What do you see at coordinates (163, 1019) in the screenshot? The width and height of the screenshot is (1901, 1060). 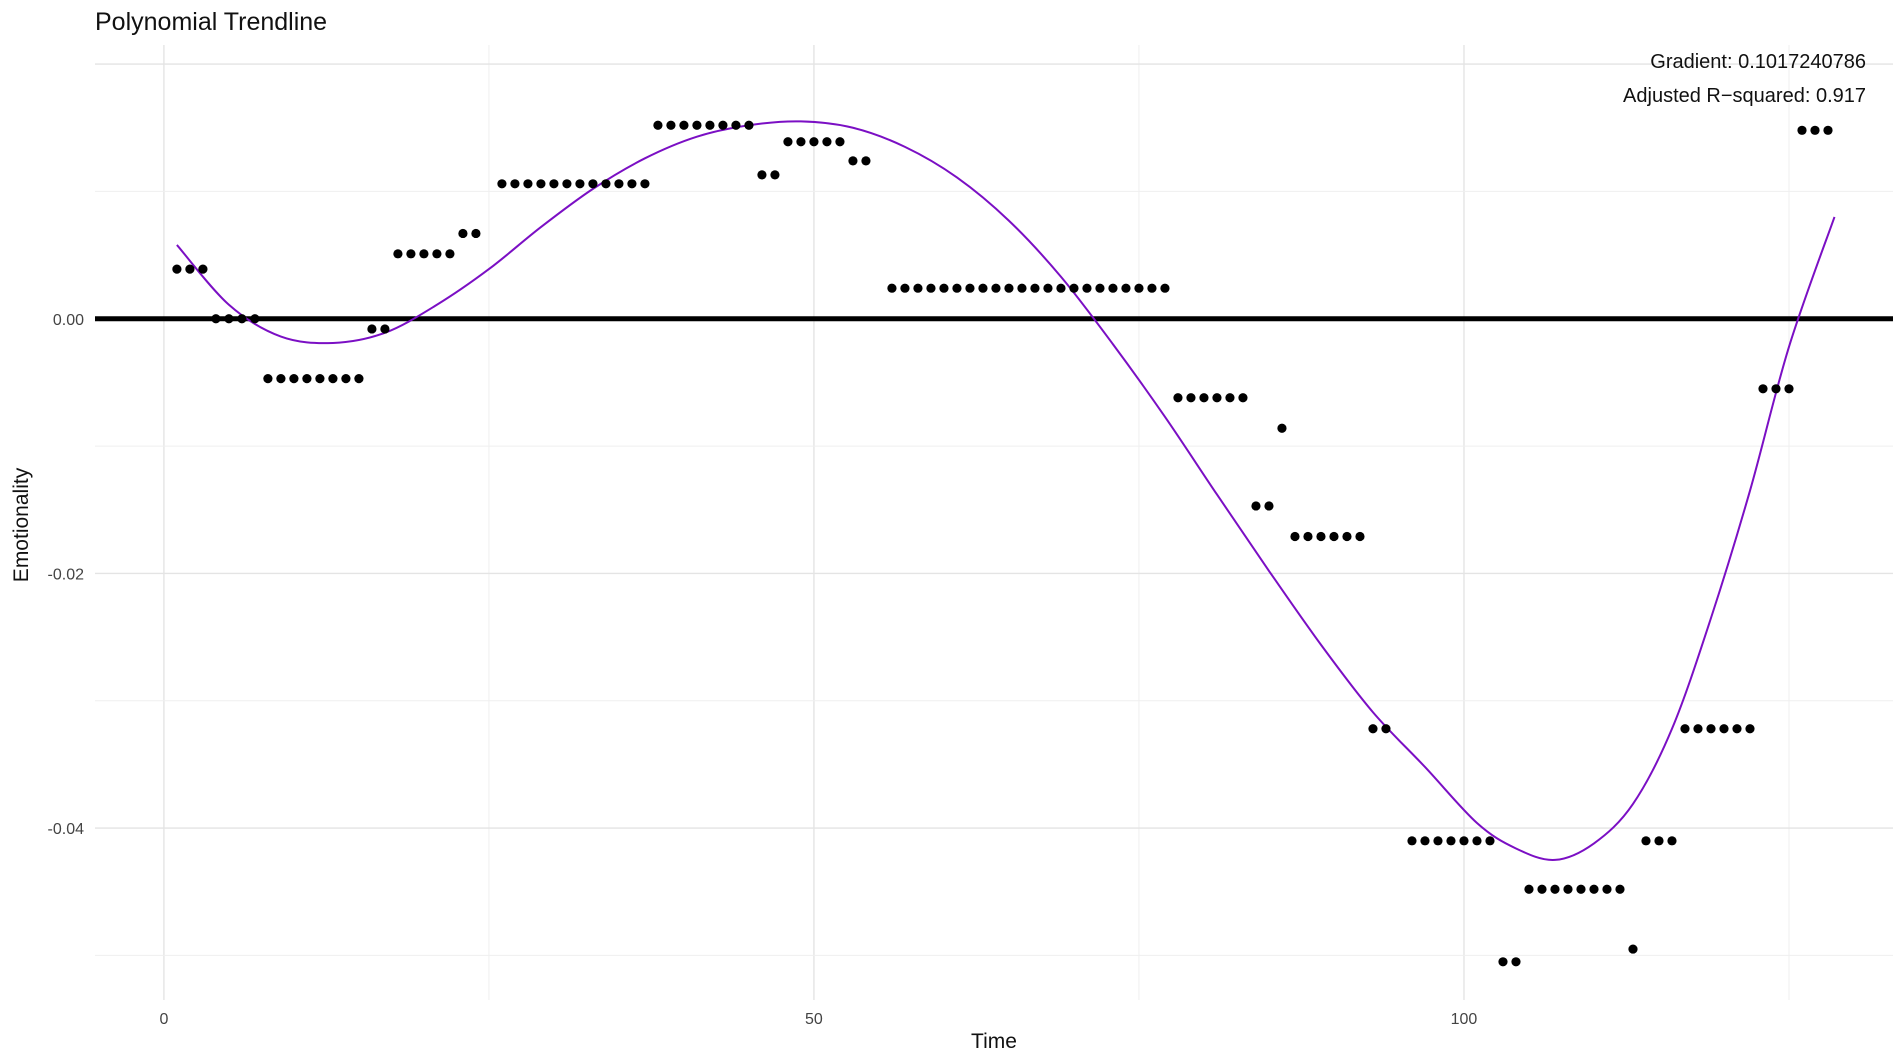 I see `x-tick-label: 0` at bounding box center [163, 1019].